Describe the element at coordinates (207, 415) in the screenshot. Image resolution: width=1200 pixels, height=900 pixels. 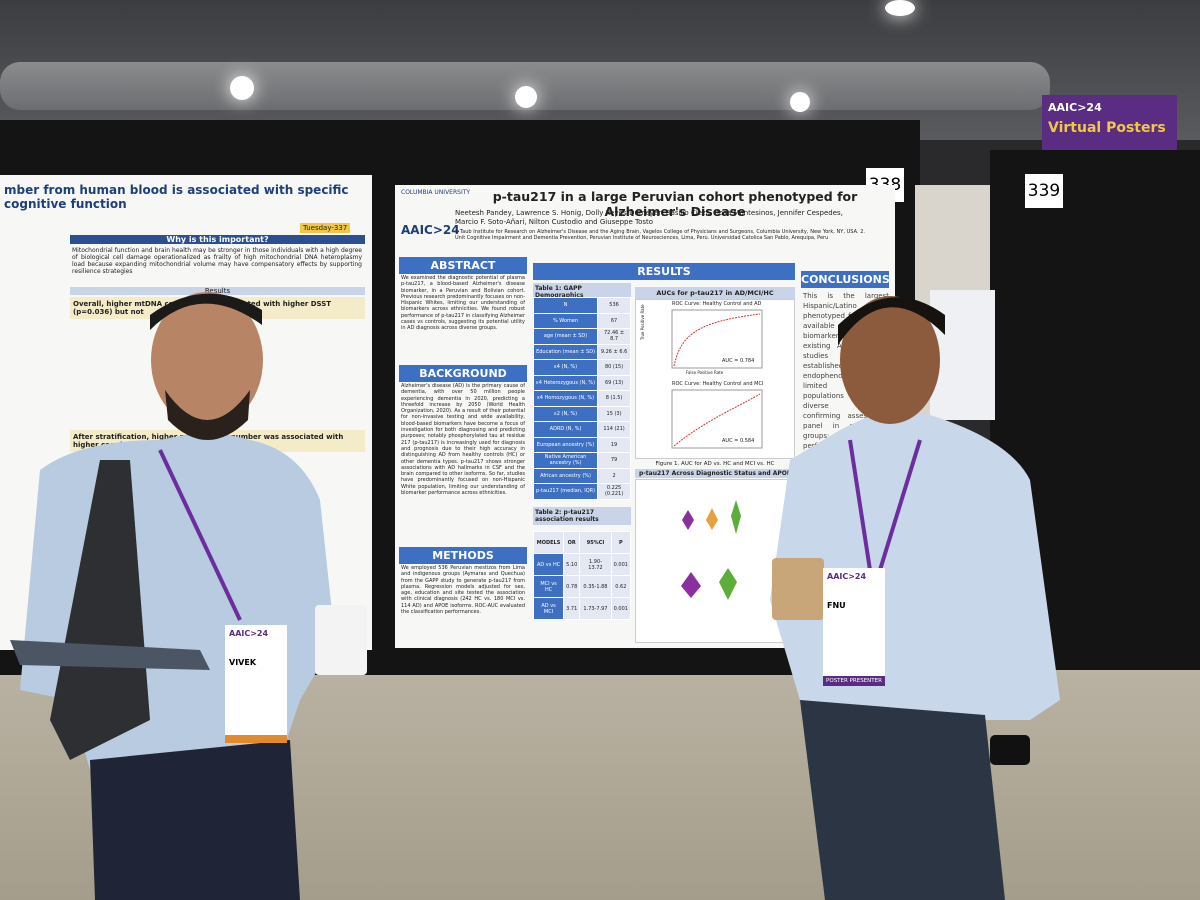
I see `beard` at that location.